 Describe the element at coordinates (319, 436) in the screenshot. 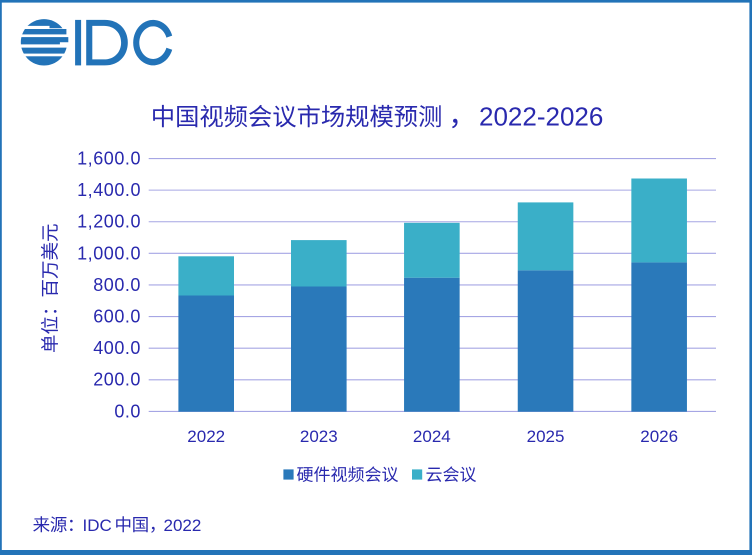

I see `svg-text: 2023` at that location.